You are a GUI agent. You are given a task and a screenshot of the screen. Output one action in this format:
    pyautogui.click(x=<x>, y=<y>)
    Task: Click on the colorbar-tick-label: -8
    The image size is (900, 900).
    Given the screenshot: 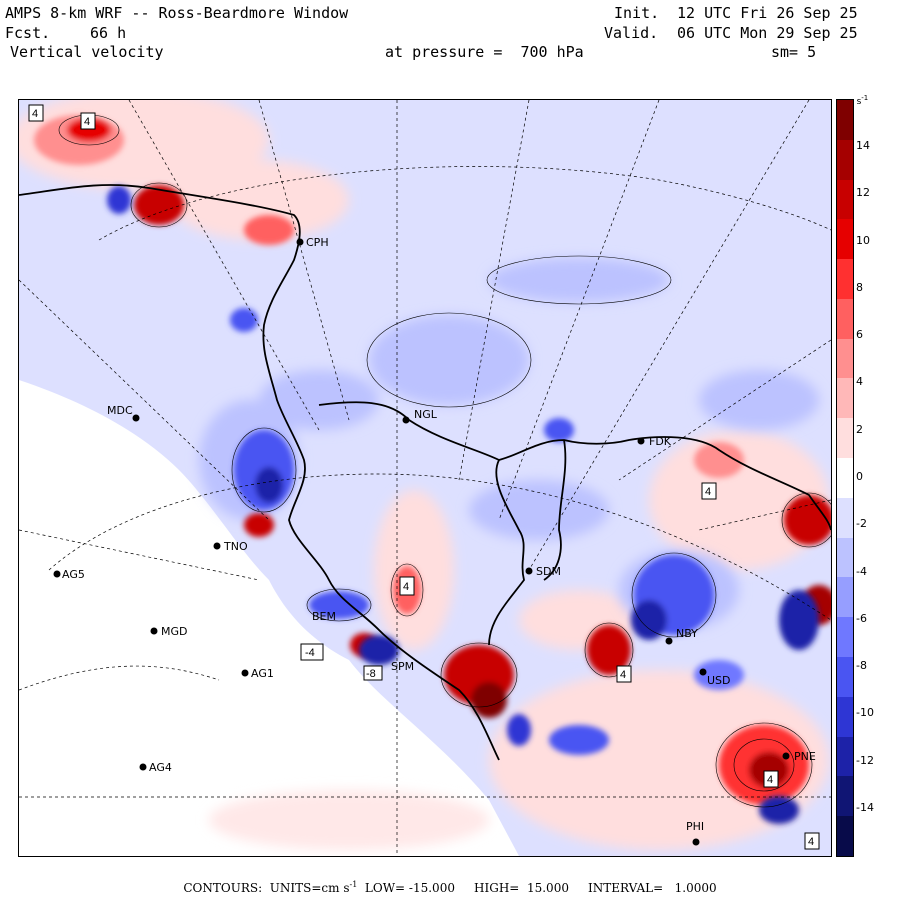 What is the action you would take?
    pyautogui.click(x=861, y=666)
    